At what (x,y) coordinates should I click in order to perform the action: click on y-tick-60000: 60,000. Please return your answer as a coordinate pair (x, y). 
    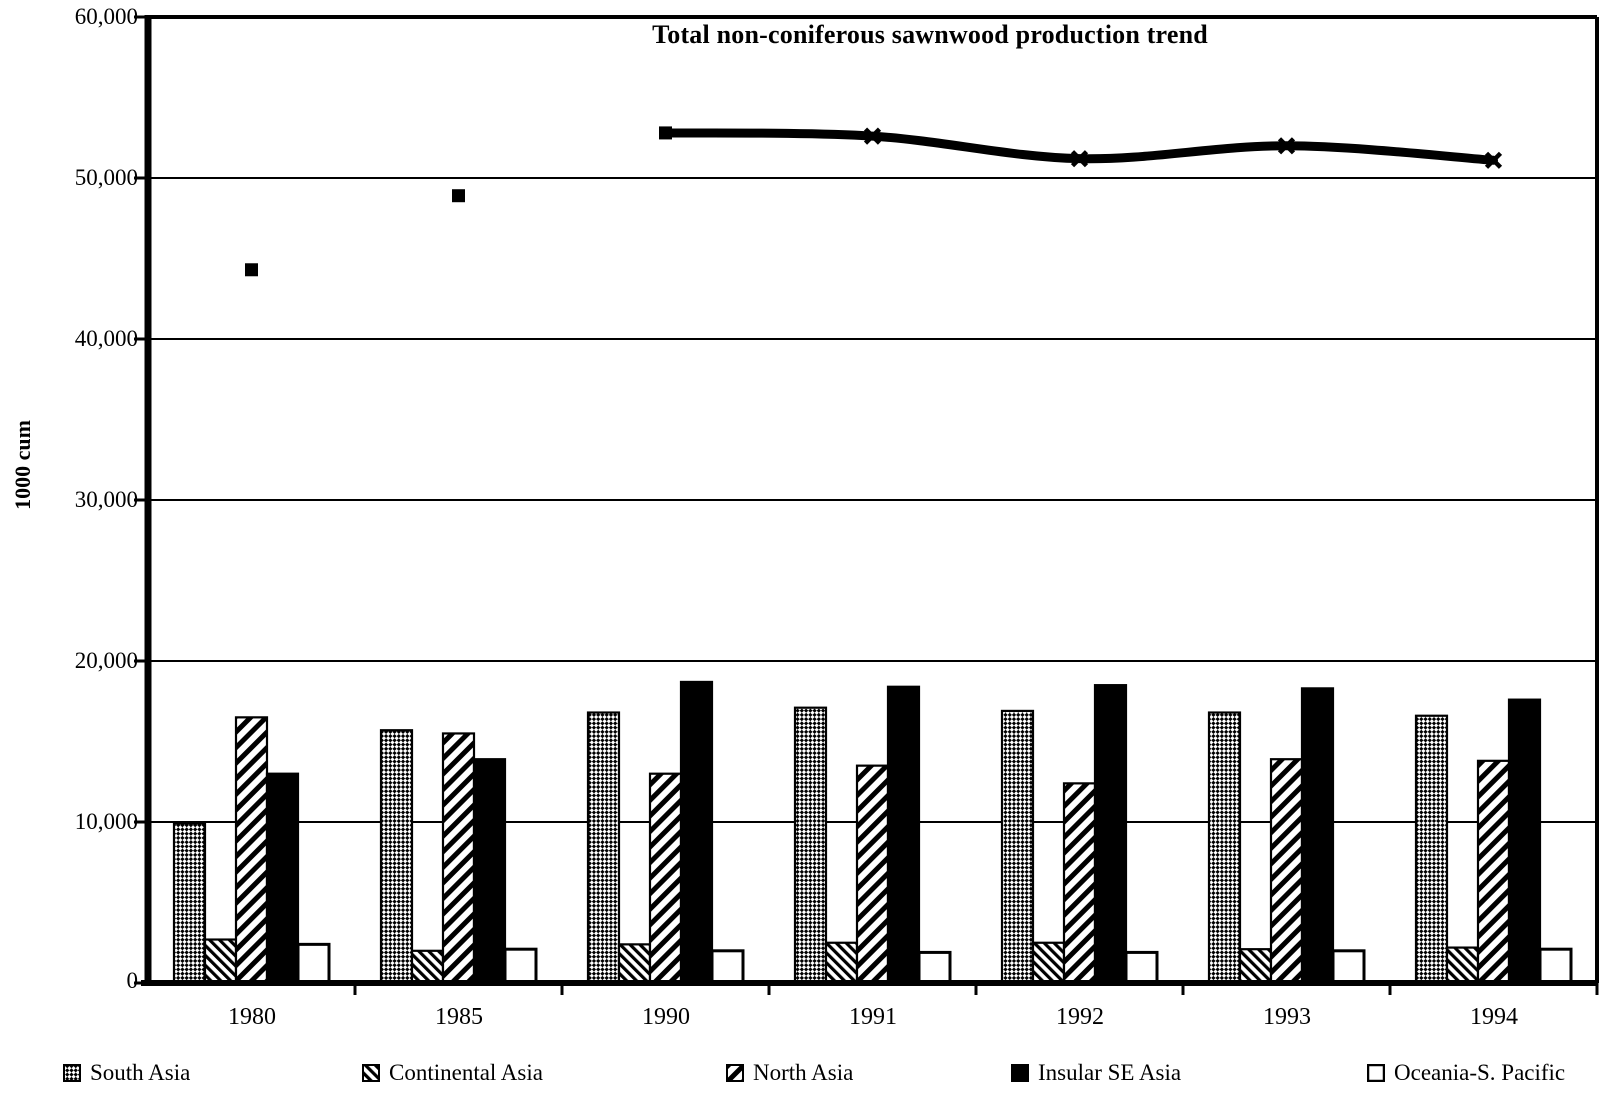
    Looking at the image, I should click on (106, 16).